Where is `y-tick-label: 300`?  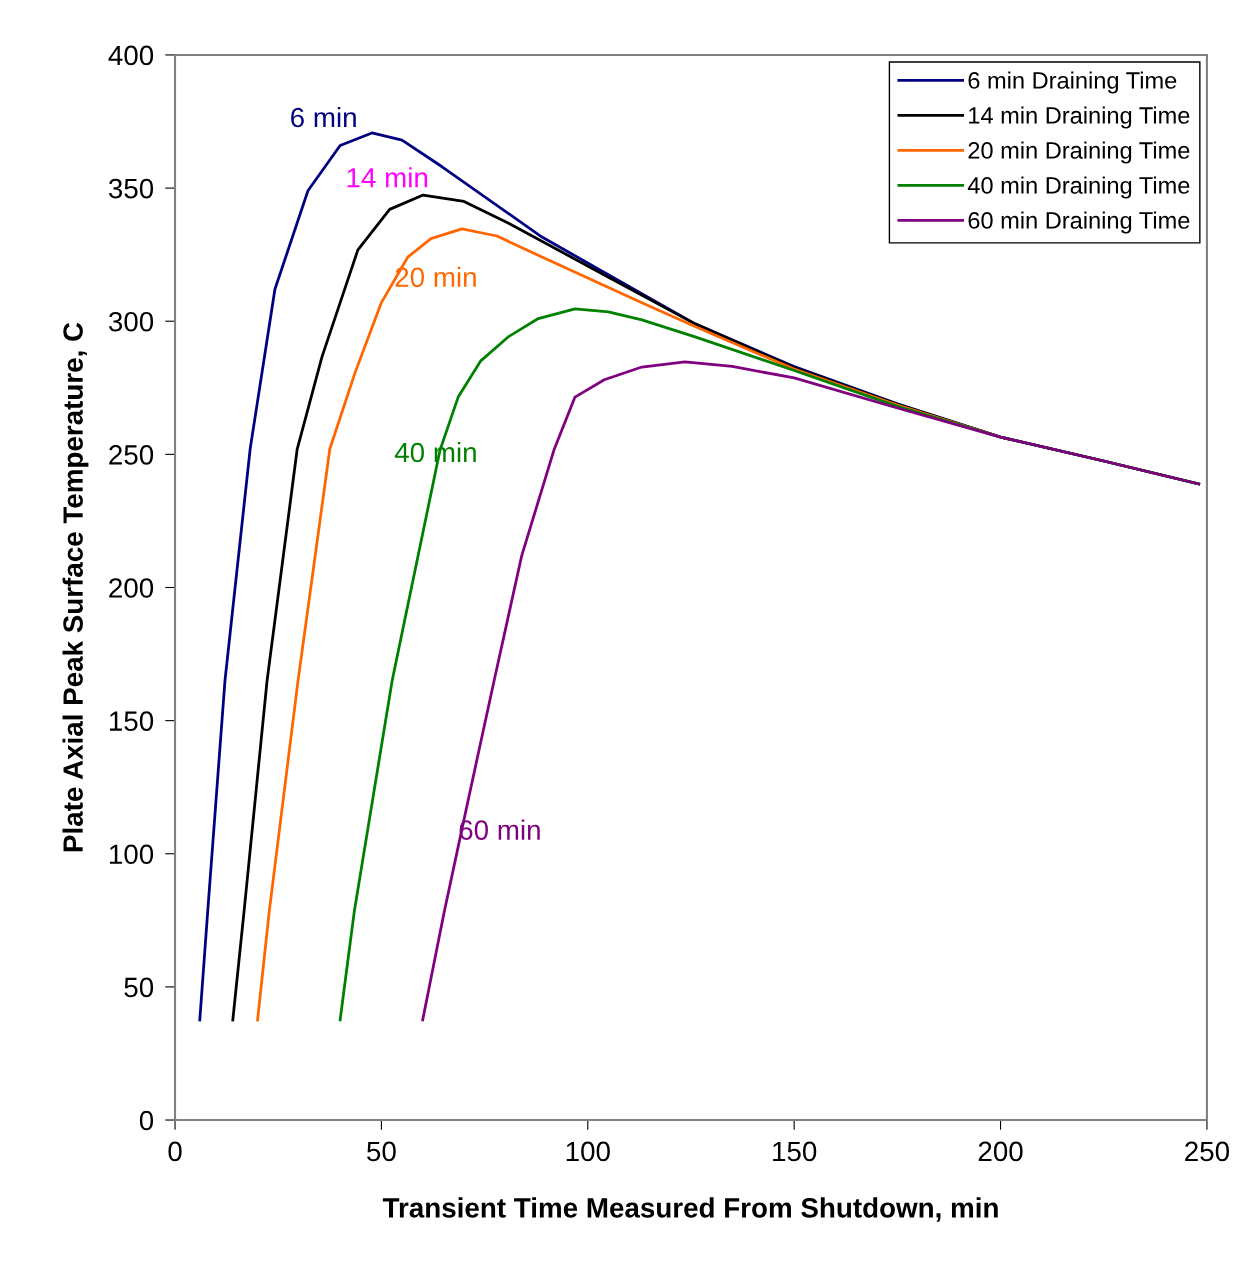 y-tick-label: 300 is located at coordinates (131, 321).